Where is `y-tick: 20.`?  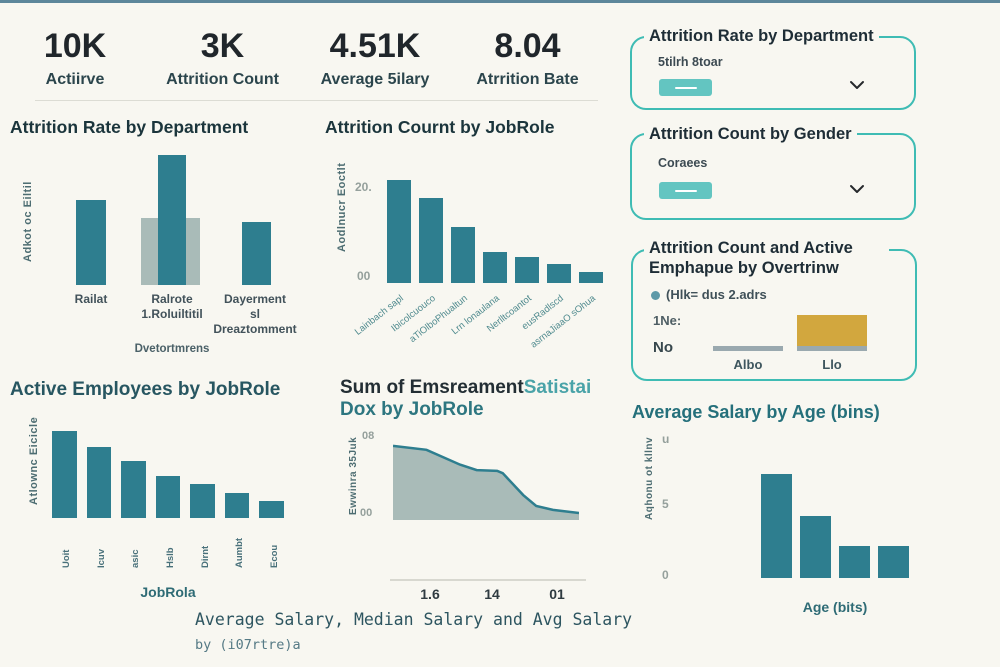
y-tick: 20. is located at coordinates (363, 187).